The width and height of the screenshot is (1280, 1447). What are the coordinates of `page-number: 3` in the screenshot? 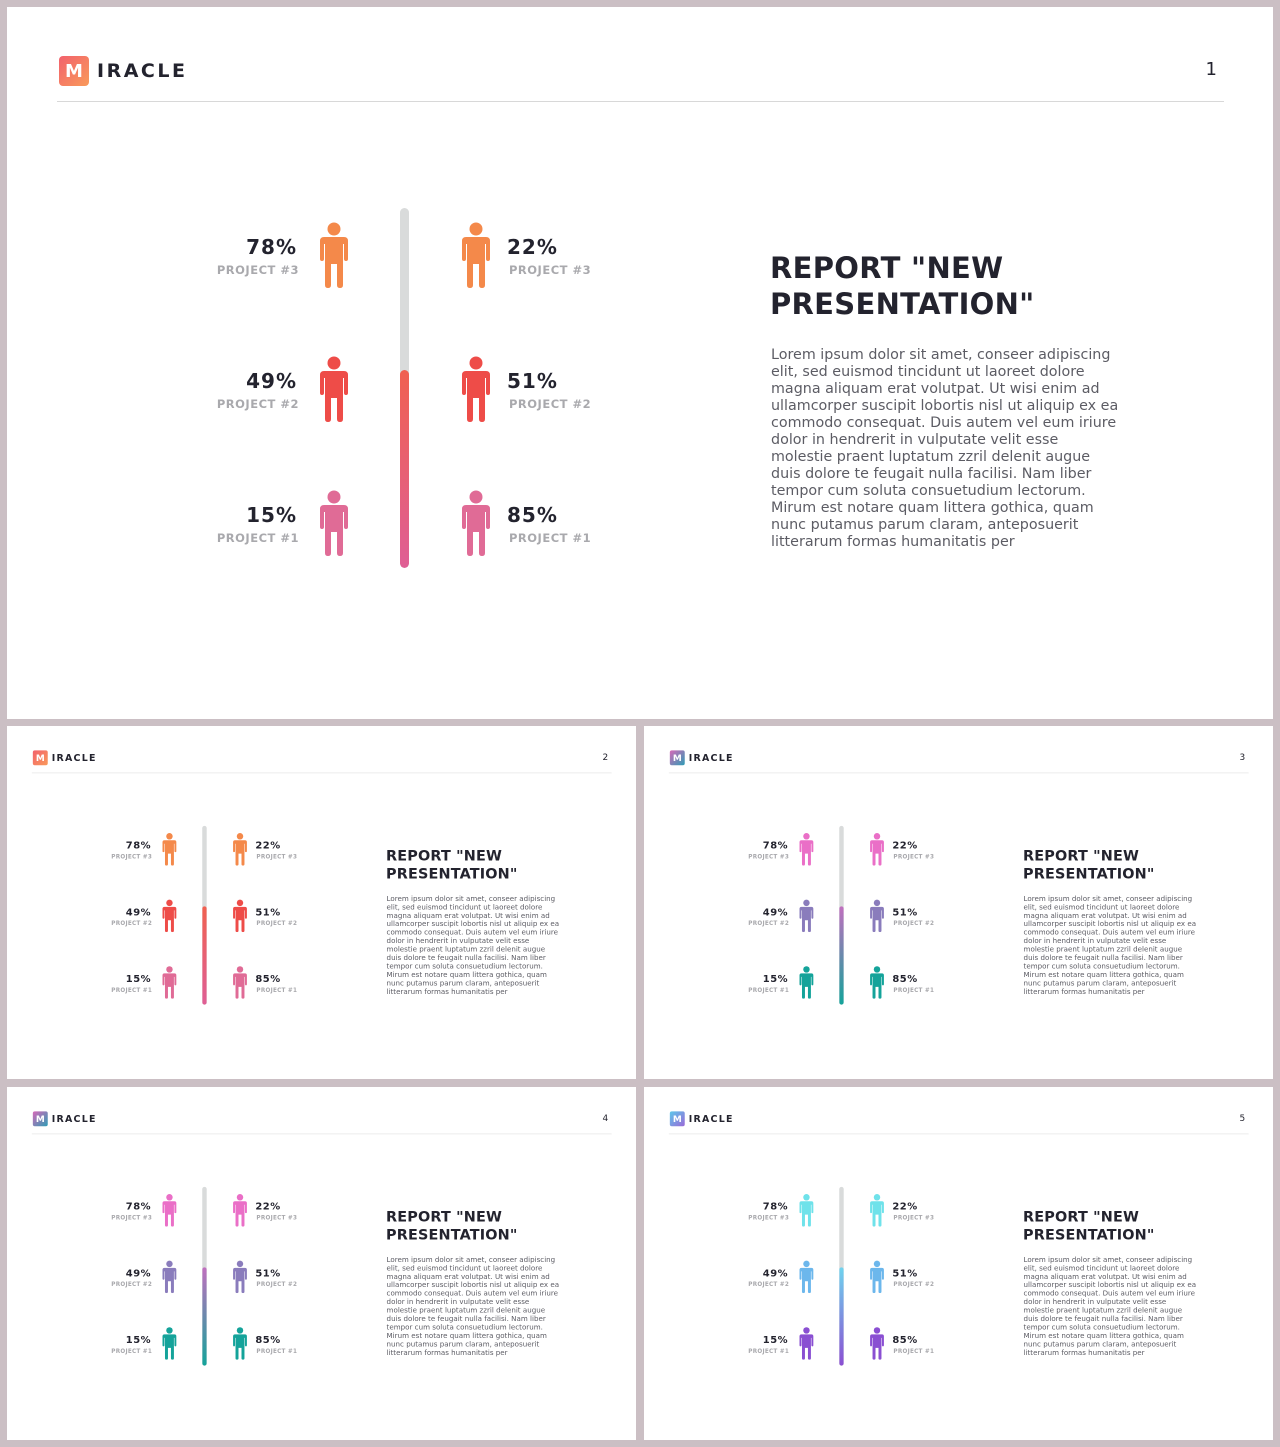 It's located at (1242, 757).